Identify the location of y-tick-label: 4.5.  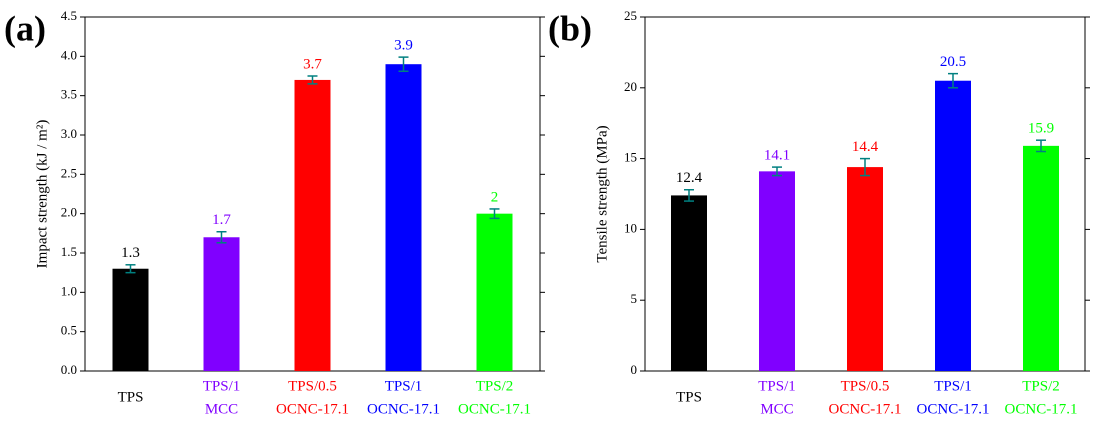
(69, 15).